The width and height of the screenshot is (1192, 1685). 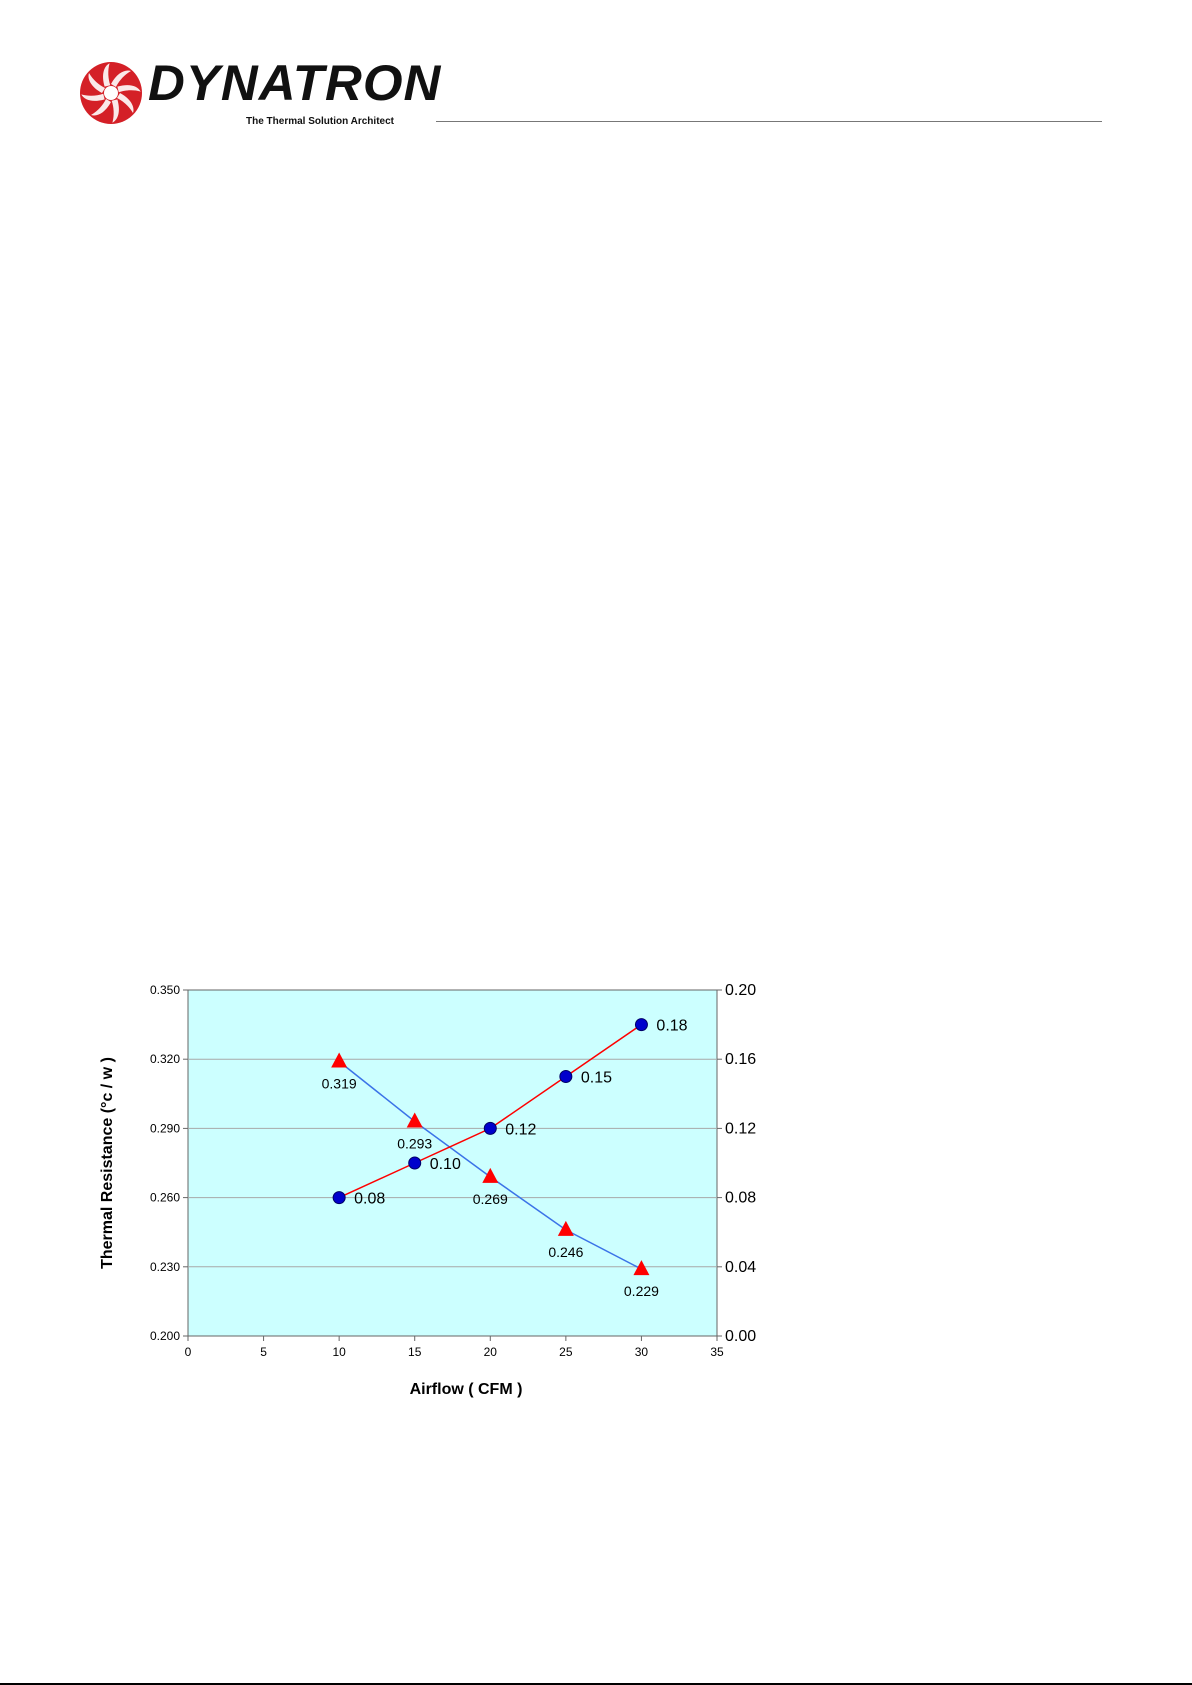 What do you see at coordinates (111, 93) in the screenshot?
I see `dynatron-logo-icon` at bounding box center [111, 93].